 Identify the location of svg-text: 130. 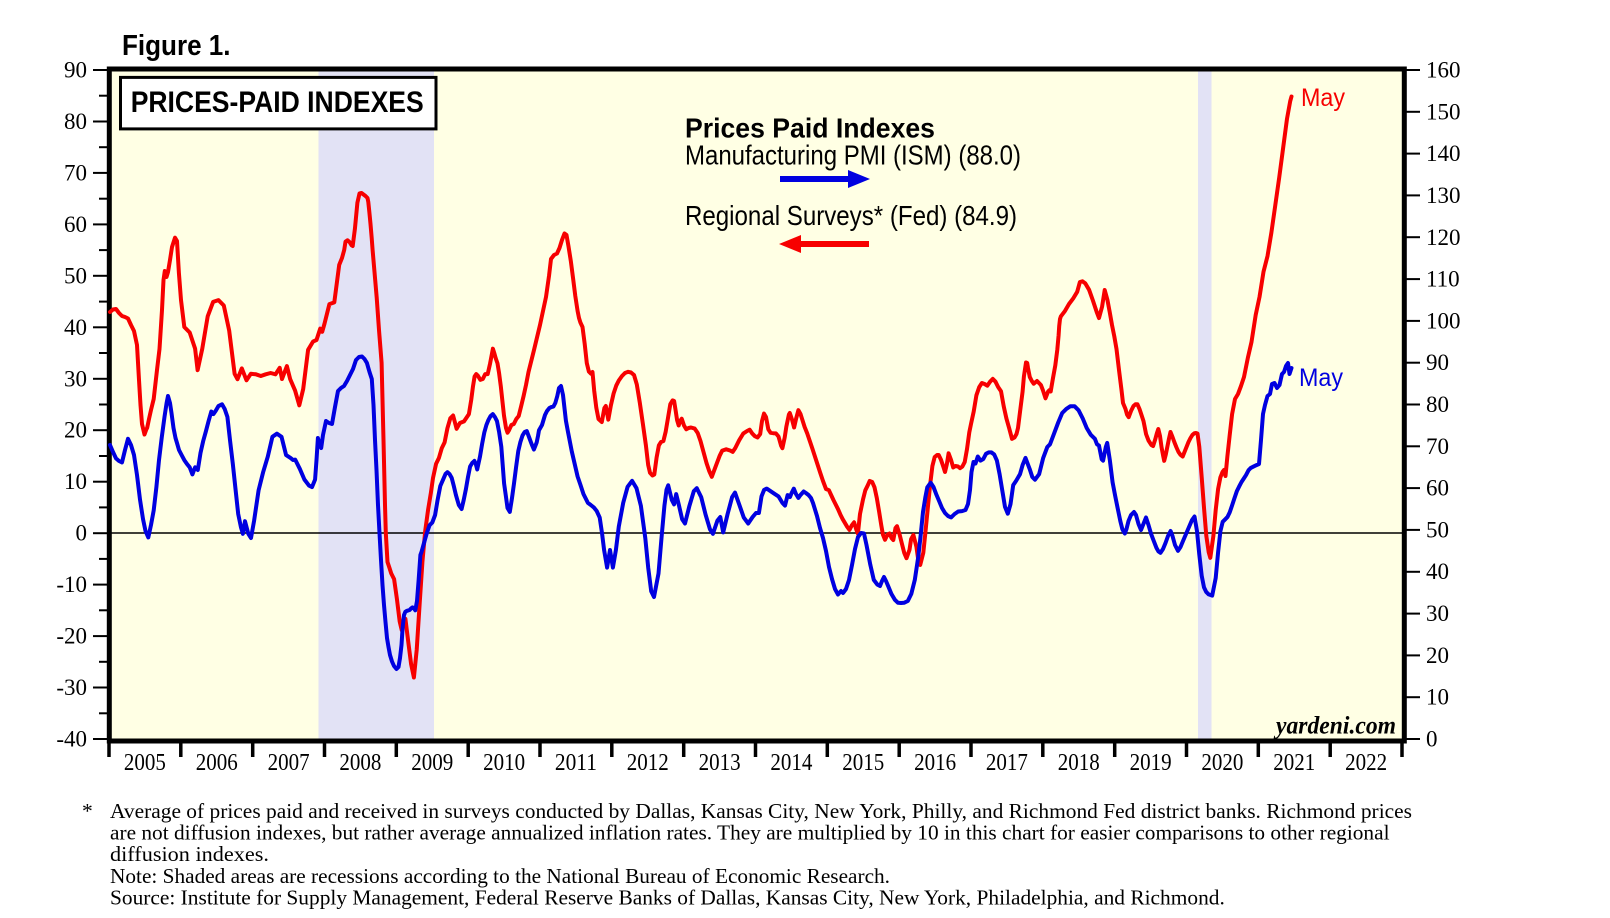
(1443, 195).